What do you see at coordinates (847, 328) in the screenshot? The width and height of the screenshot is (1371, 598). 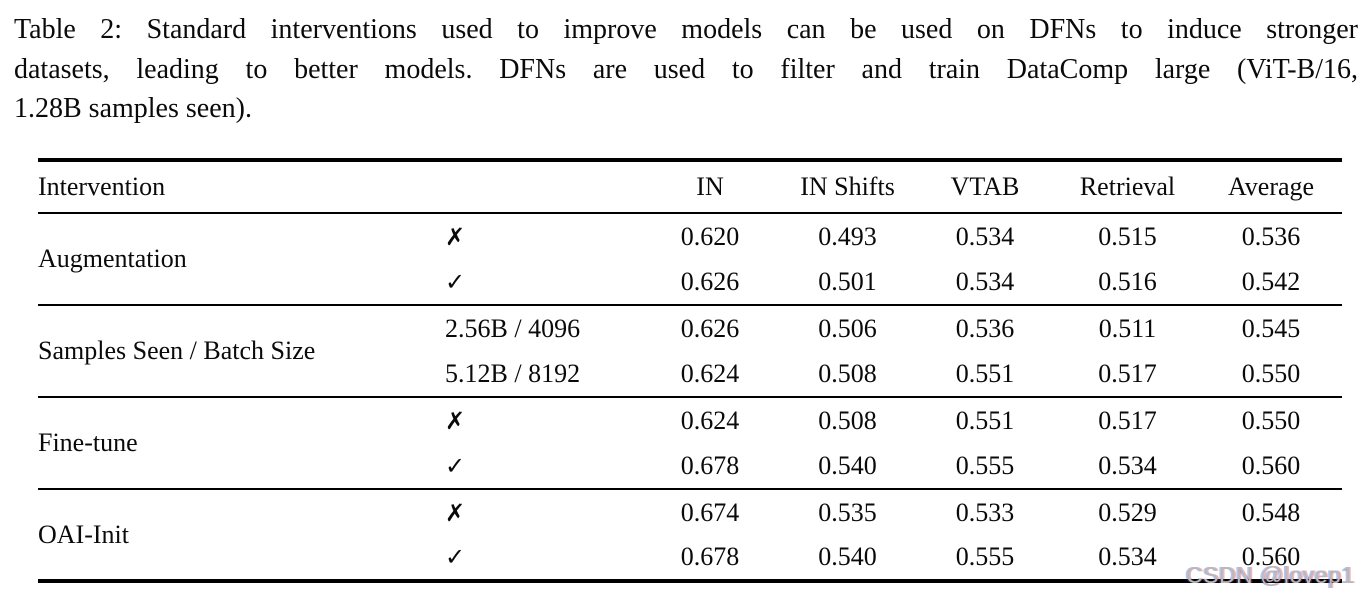 I see `cell-in-shifts: 0.506` at bounding box center [847, 328].